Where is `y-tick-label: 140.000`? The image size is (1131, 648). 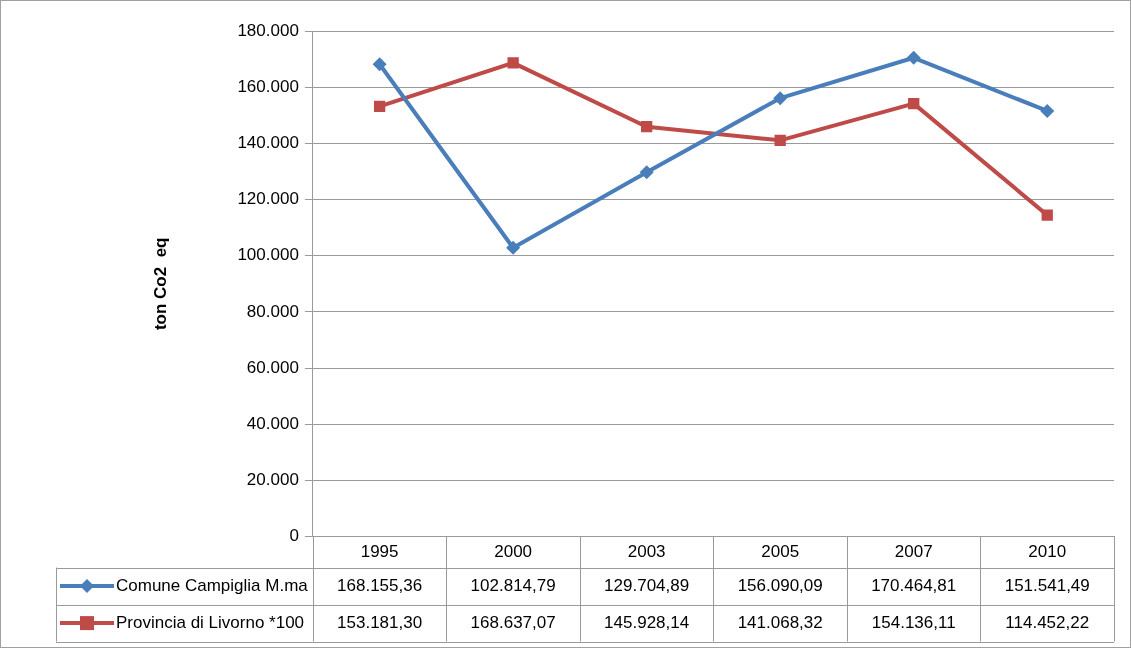 y-tick-label: 140.000 is located at coordinates (268, 143).